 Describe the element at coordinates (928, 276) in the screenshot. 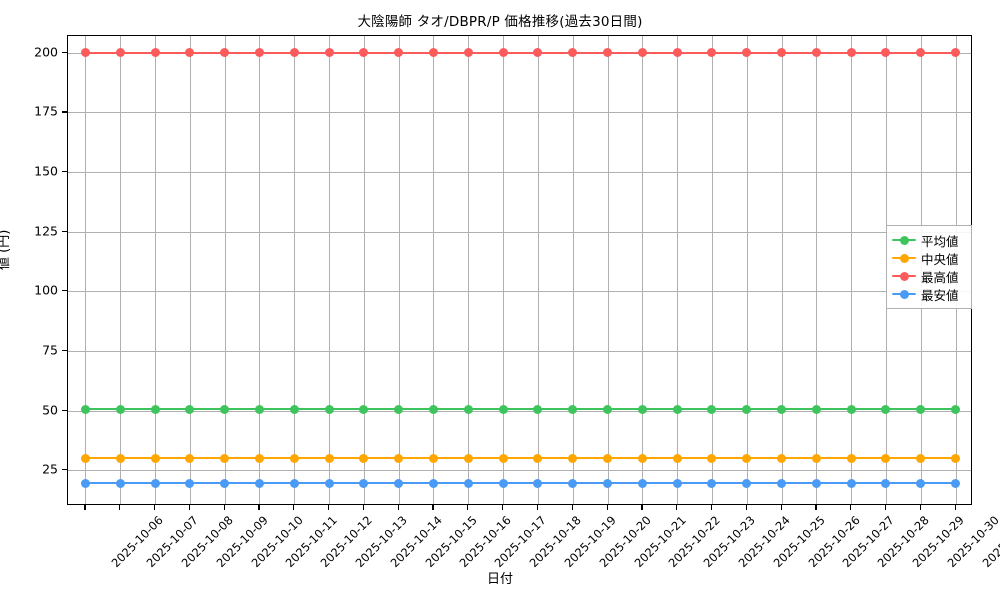

I see `legend-item: 最高値` at that location.